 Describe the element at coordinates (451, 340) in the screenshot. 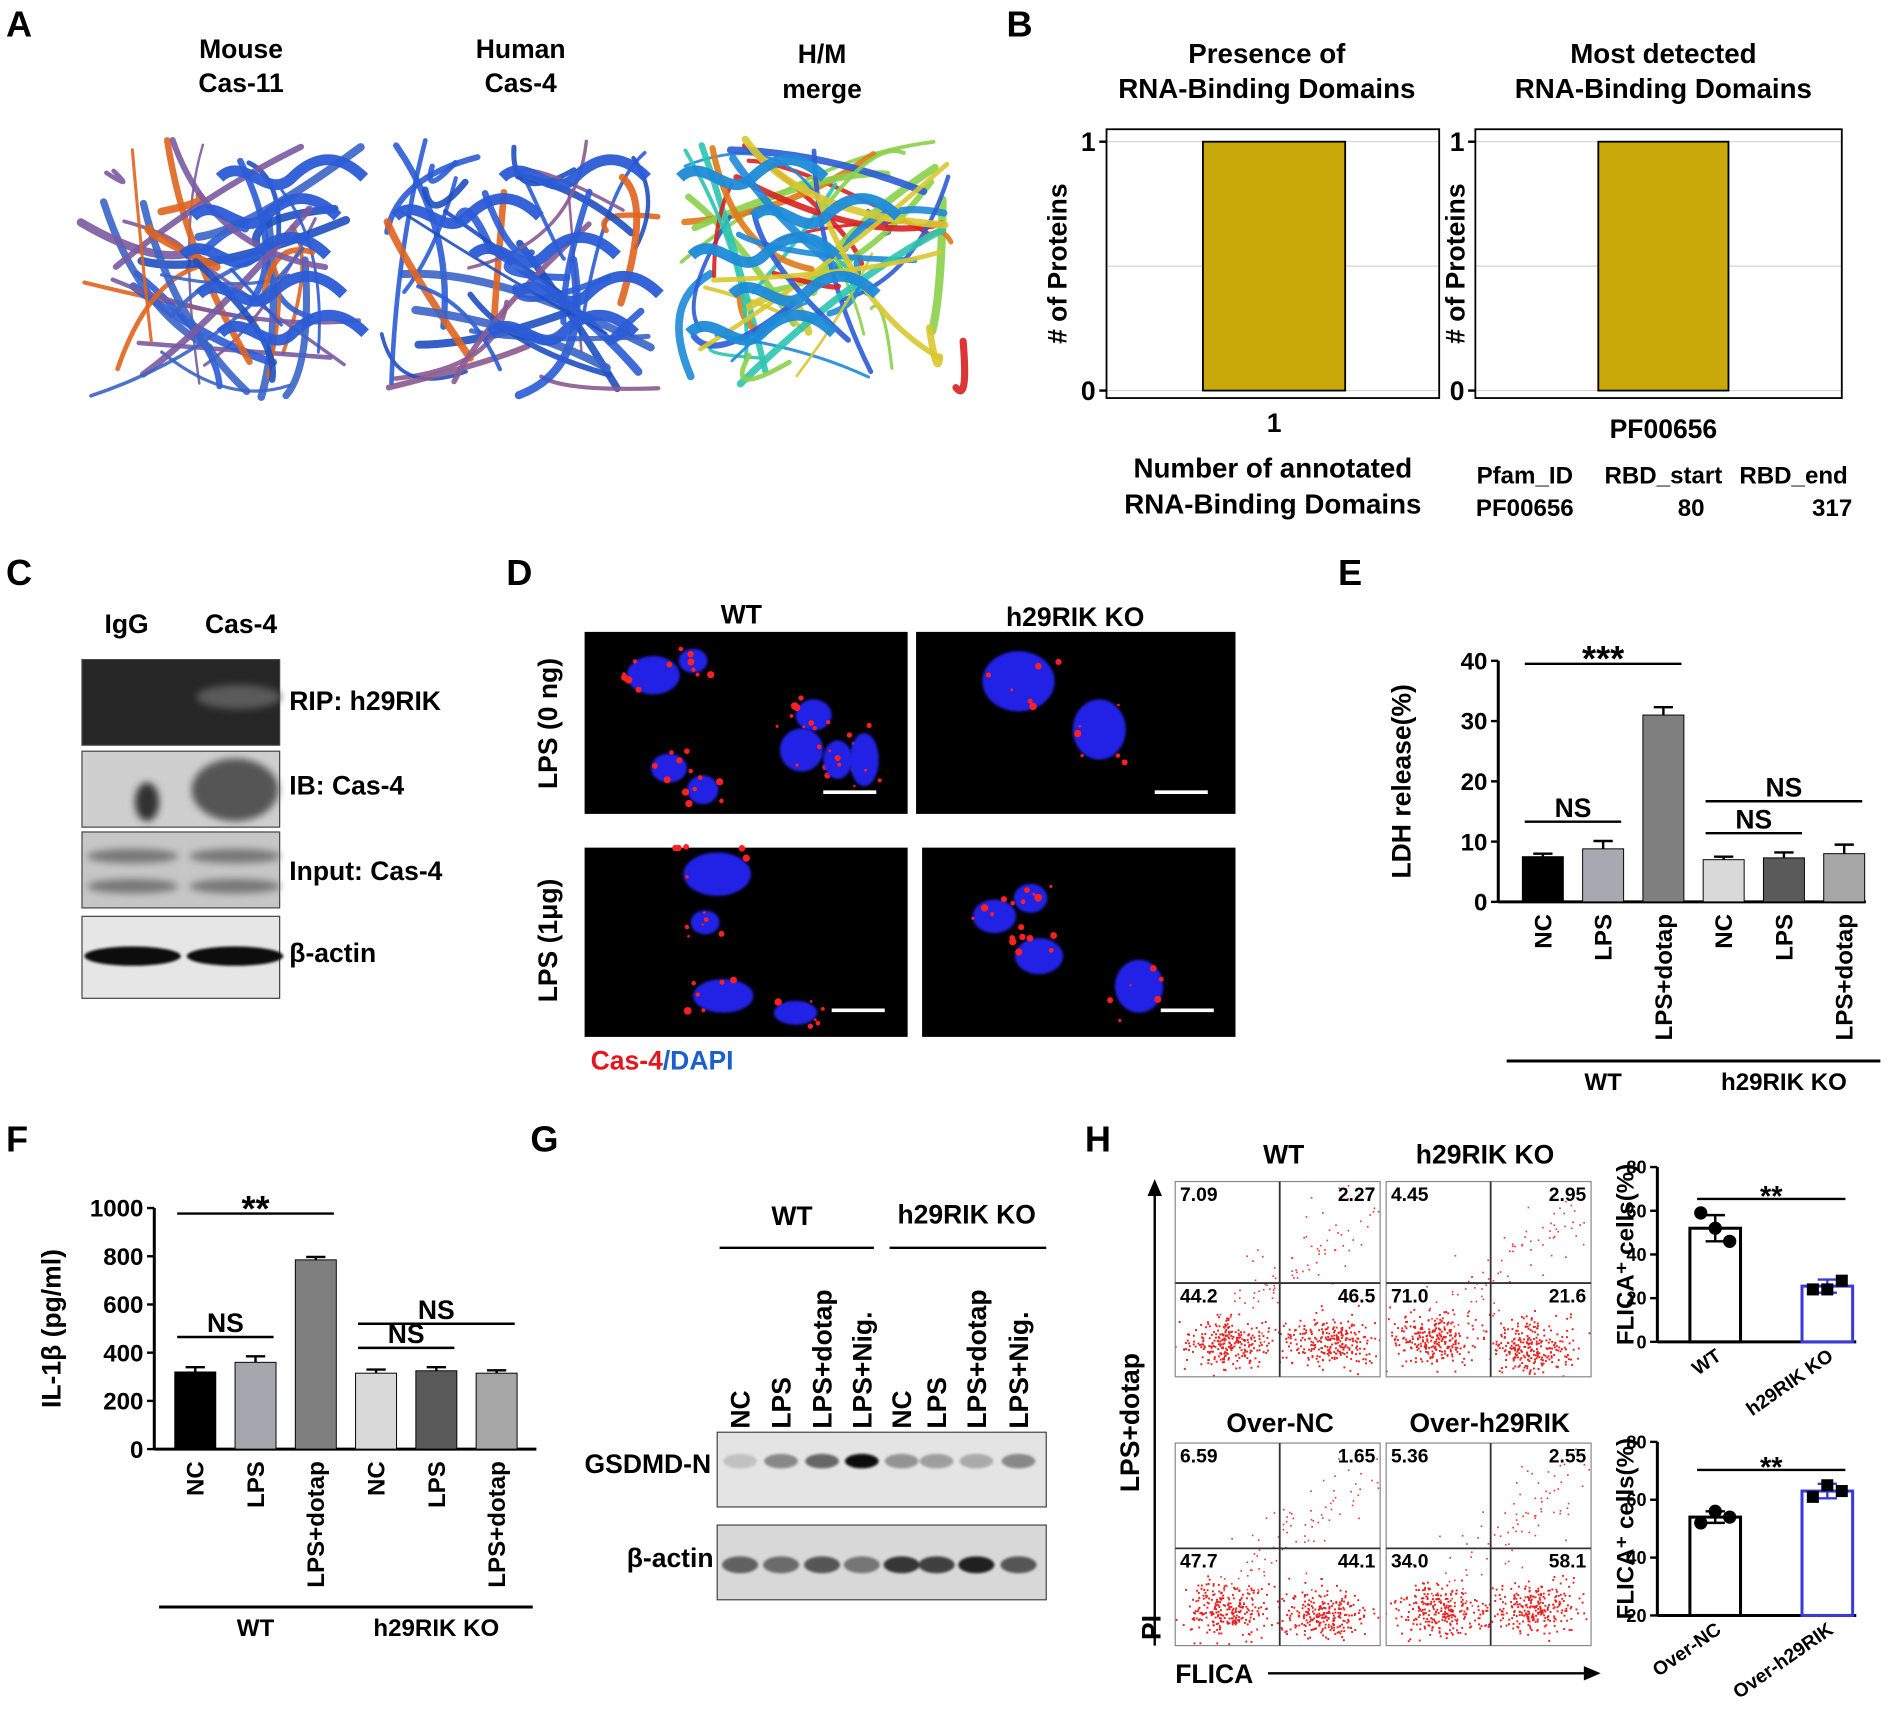

I see `protein-ribbon` at that location.